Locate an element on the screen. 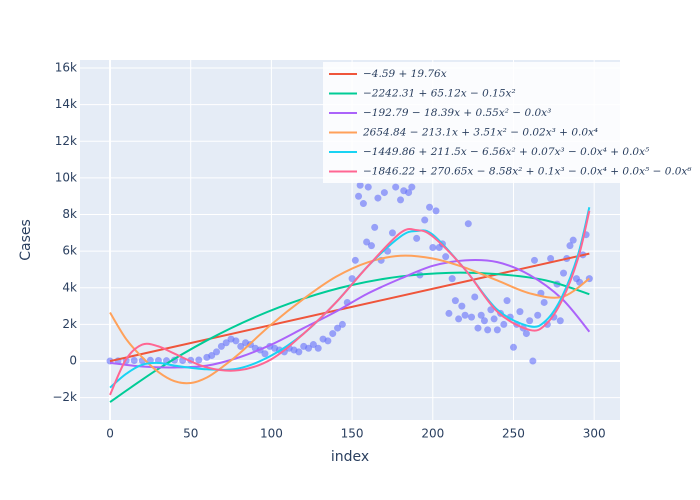 This screenshot has width=700, height=500. legend-label: −4.59 + 19.76x is located at coordinates (405, 74).